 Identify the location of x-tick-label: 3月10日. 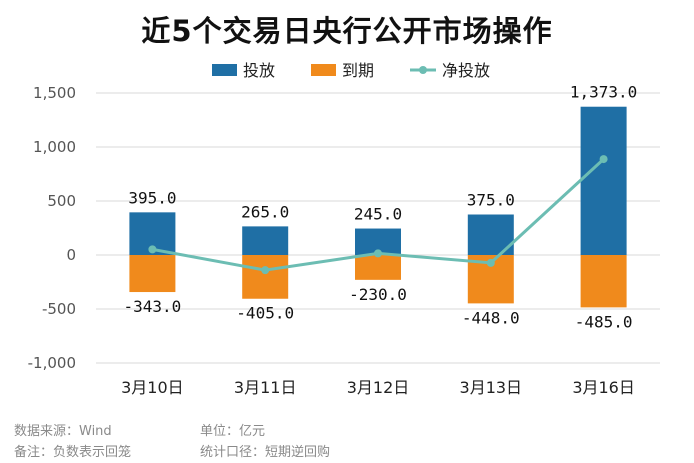
(152, 387).